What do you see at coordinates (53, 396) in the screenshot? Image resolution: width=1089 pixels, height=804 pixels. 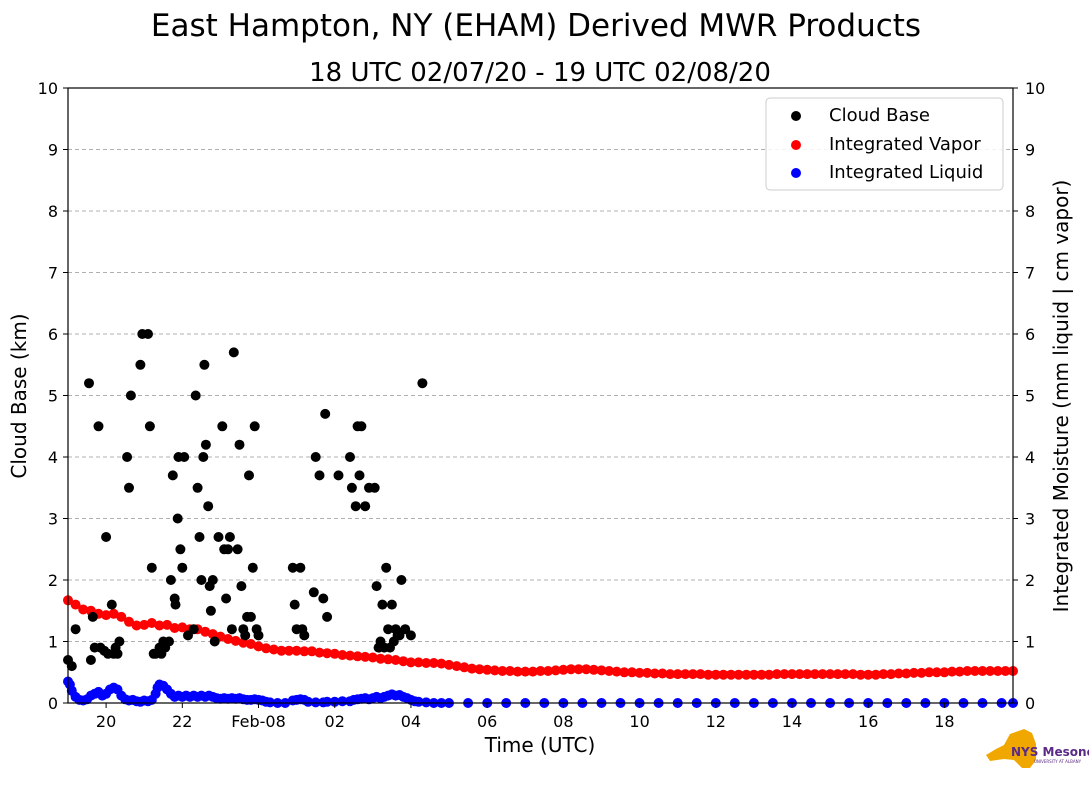 I see `y-axis-left: 0 1 2 3 4 5 6 7 8 9 10` at bounding box center [53, 396].